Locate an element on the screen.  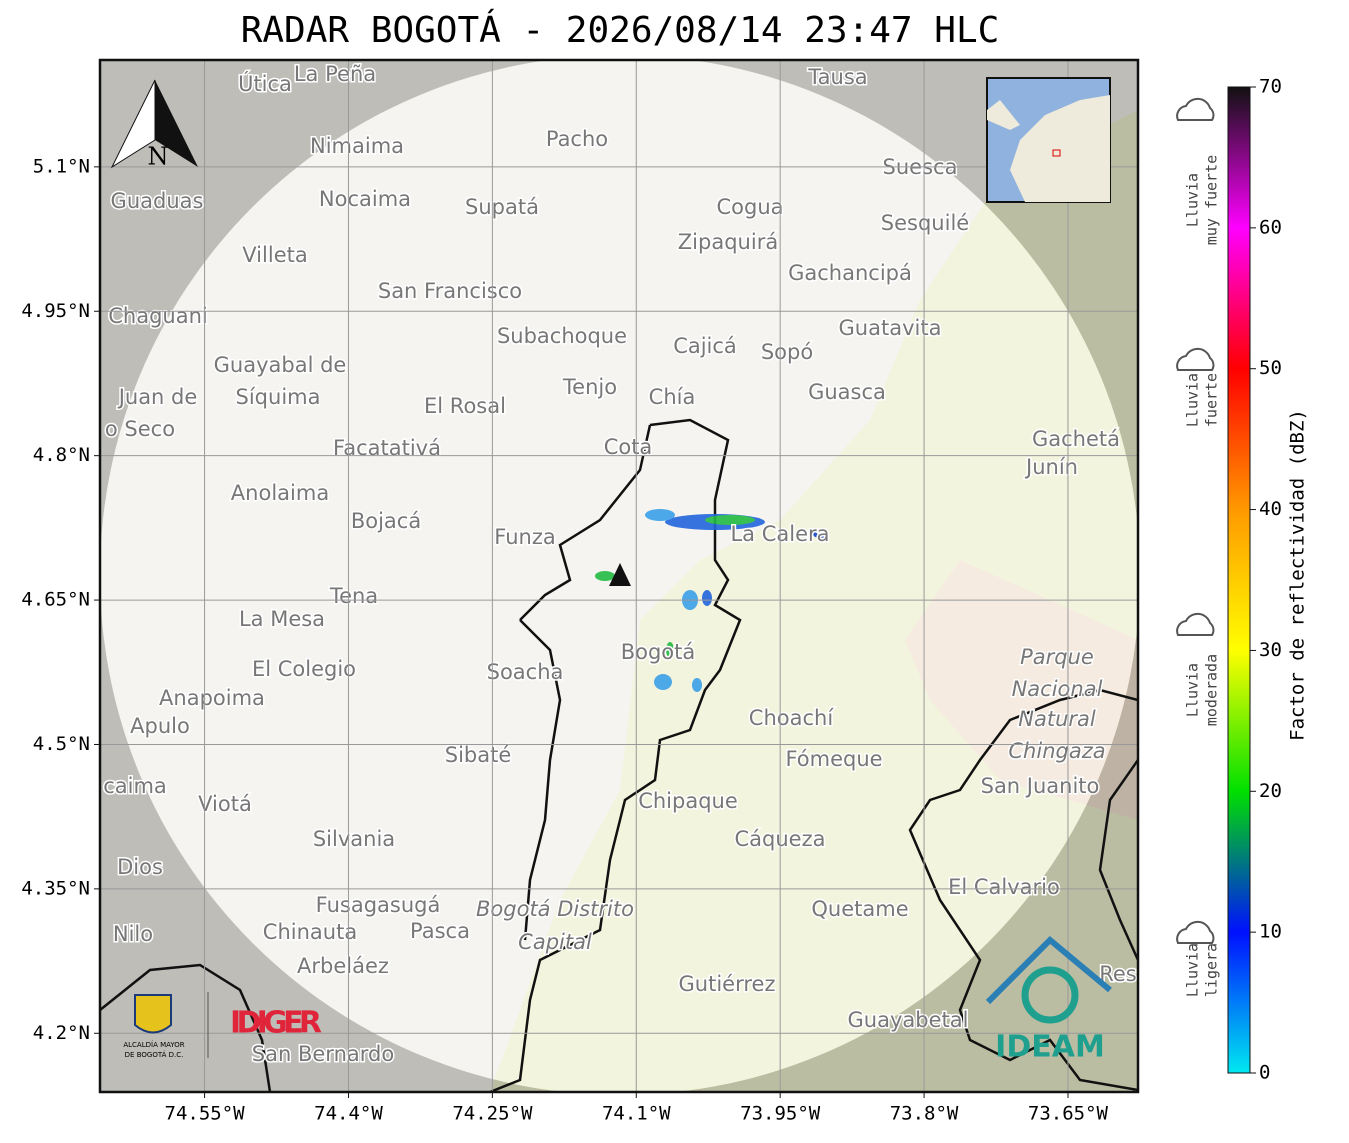
place-label: Bogotá is located at coordinates (658, 652).